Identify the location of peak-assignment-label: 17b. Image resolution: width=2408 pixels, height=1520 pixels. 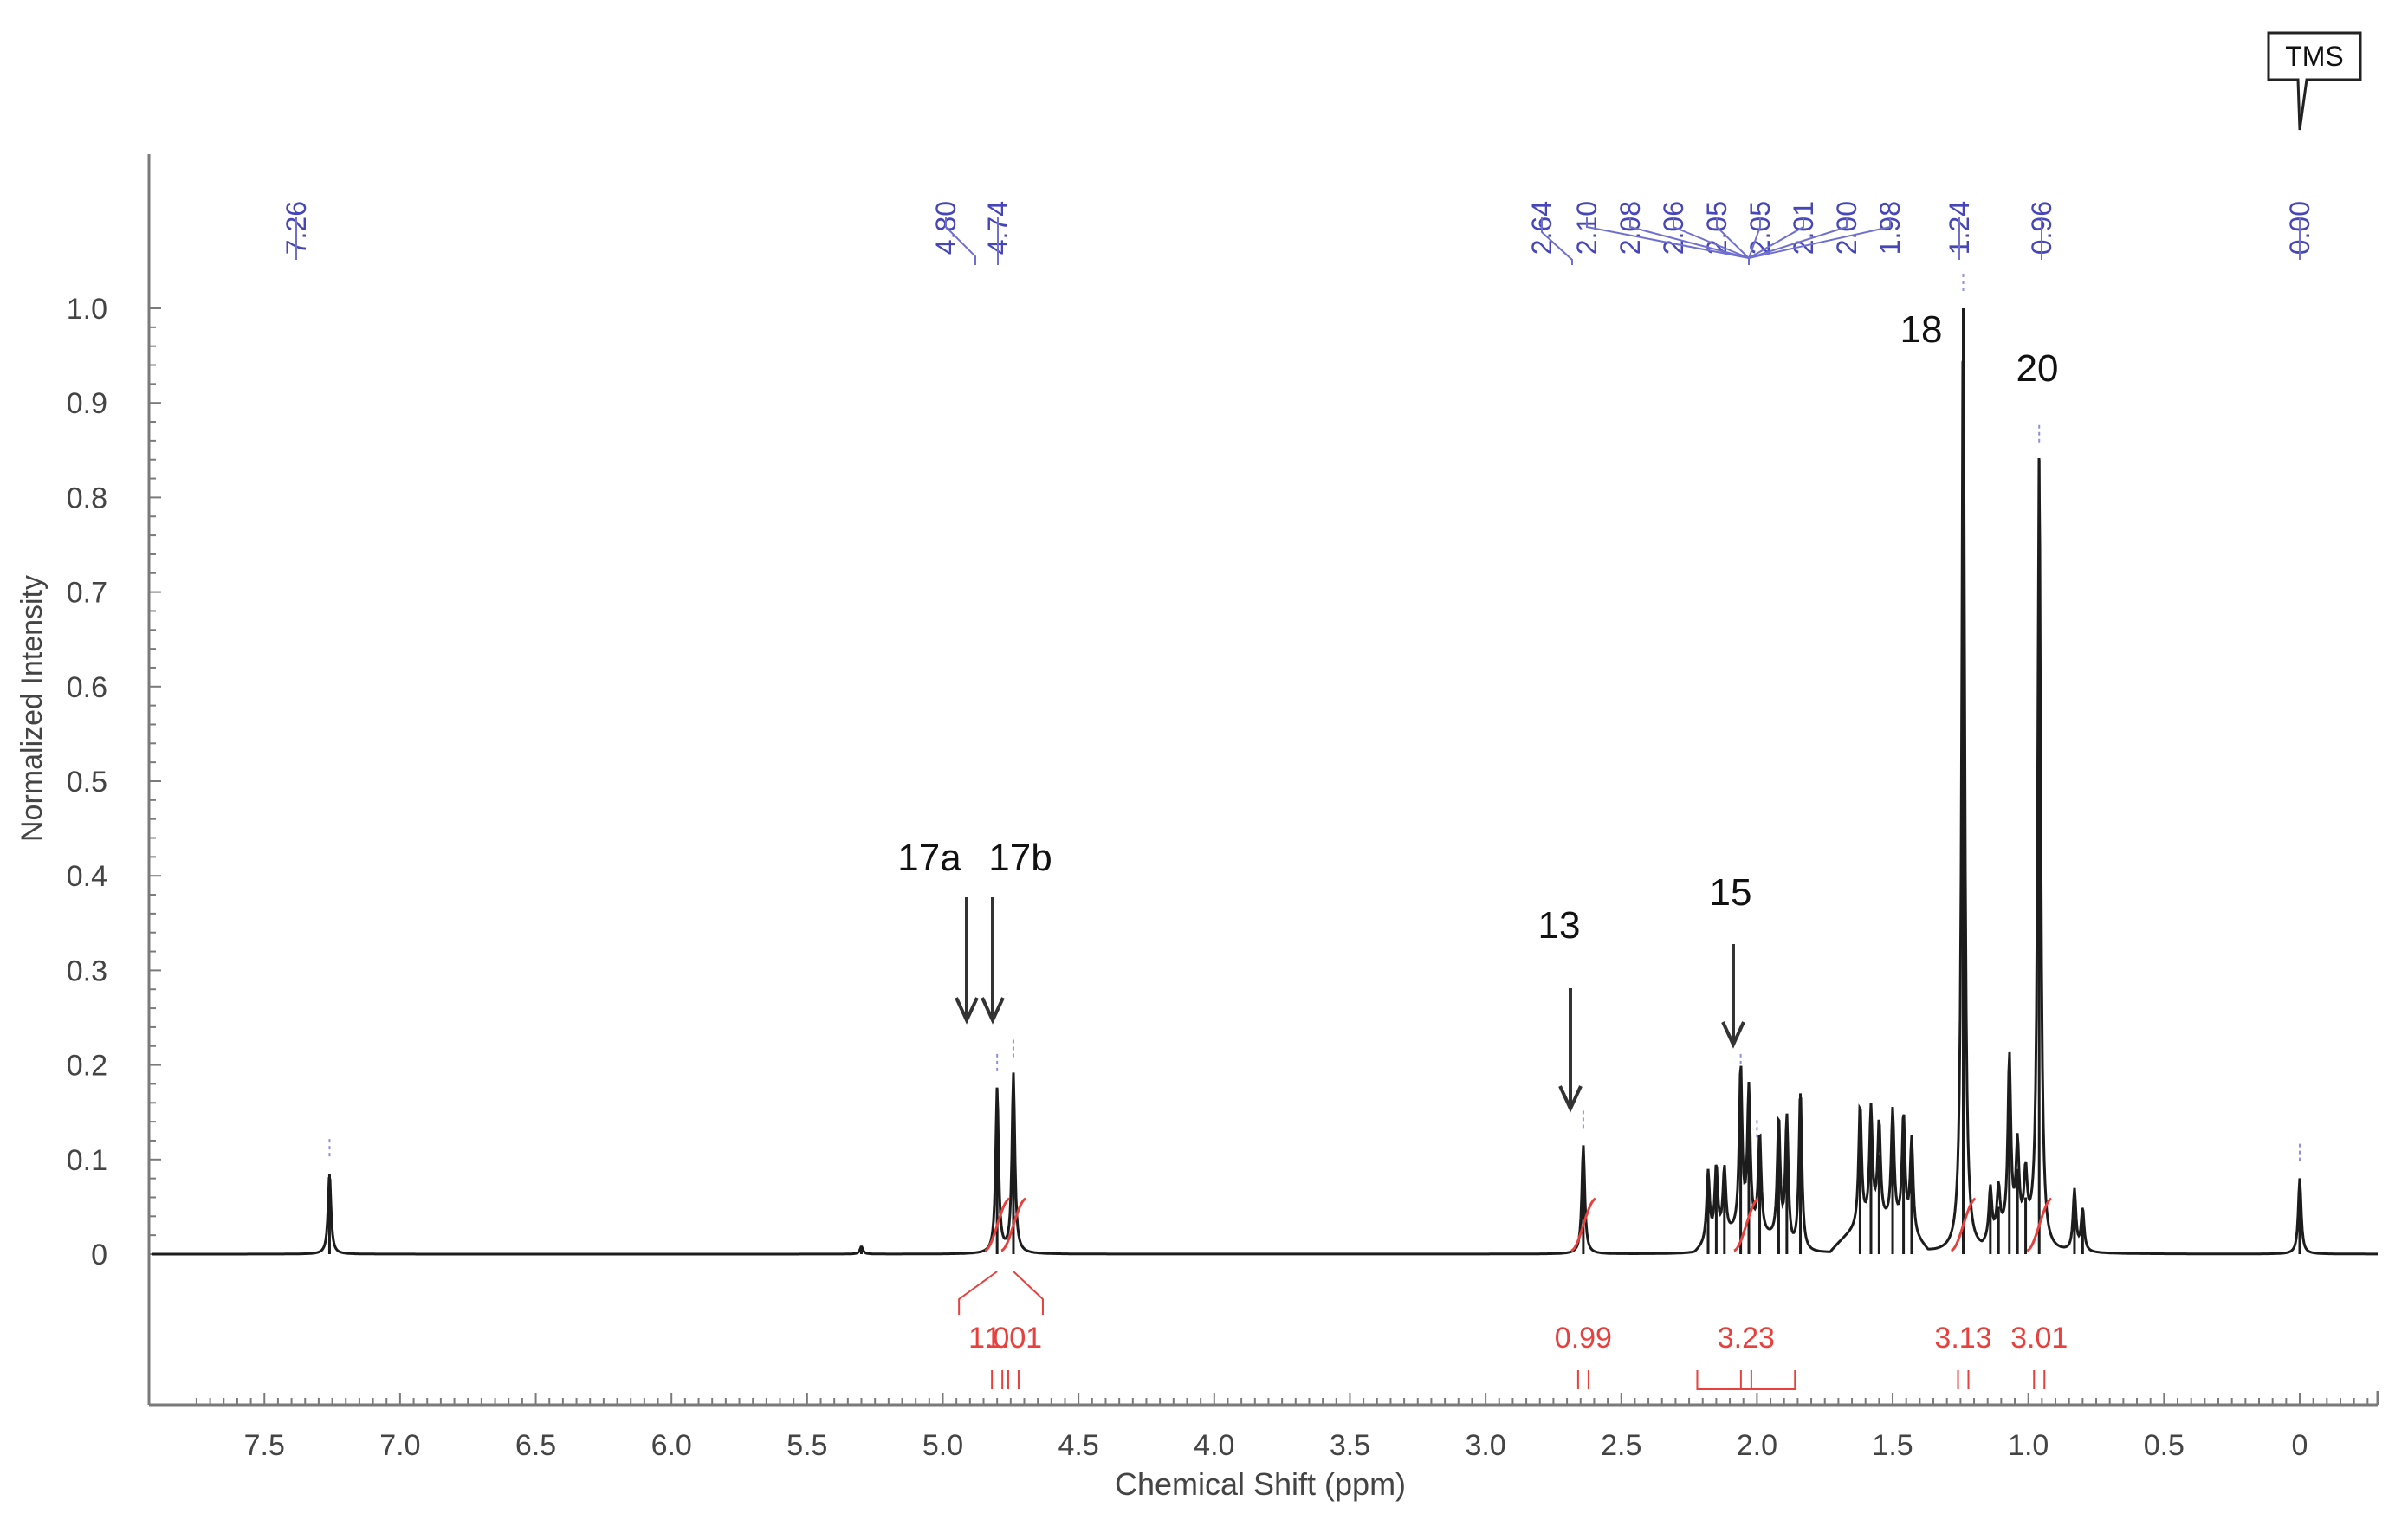
(1020, 858).